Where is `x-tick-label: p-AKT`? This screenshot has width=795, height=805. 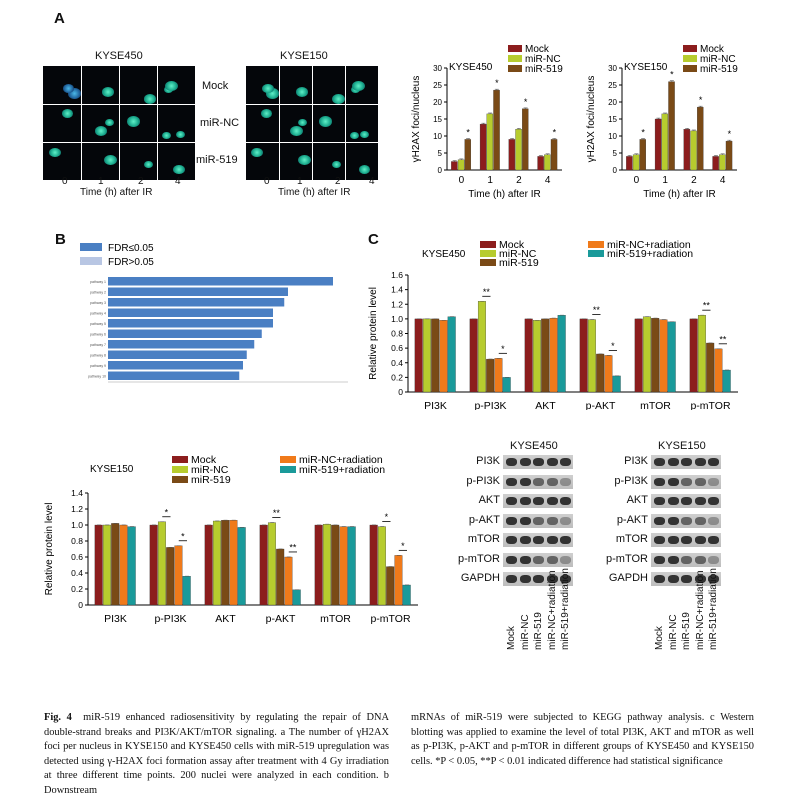
x-tick-label: p-AKT is located at coordinates (601, 405).